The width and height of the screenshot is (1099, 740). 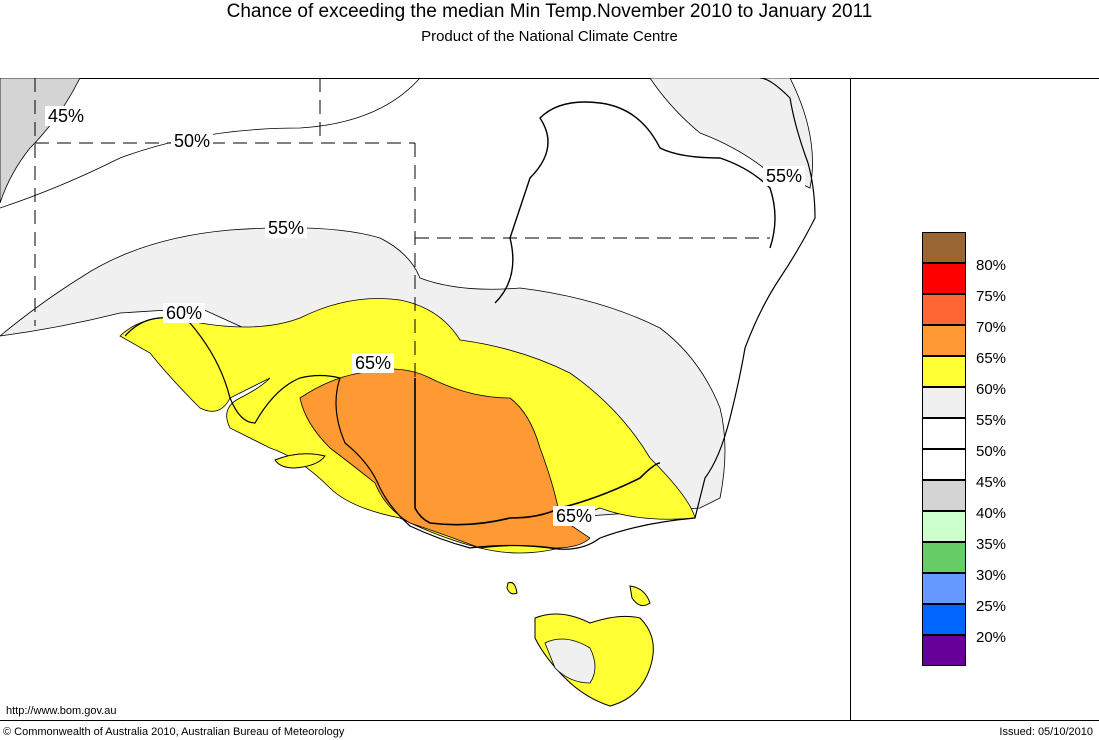 I want to click on legend-label-70: 70%, so click(x=991, y=327).